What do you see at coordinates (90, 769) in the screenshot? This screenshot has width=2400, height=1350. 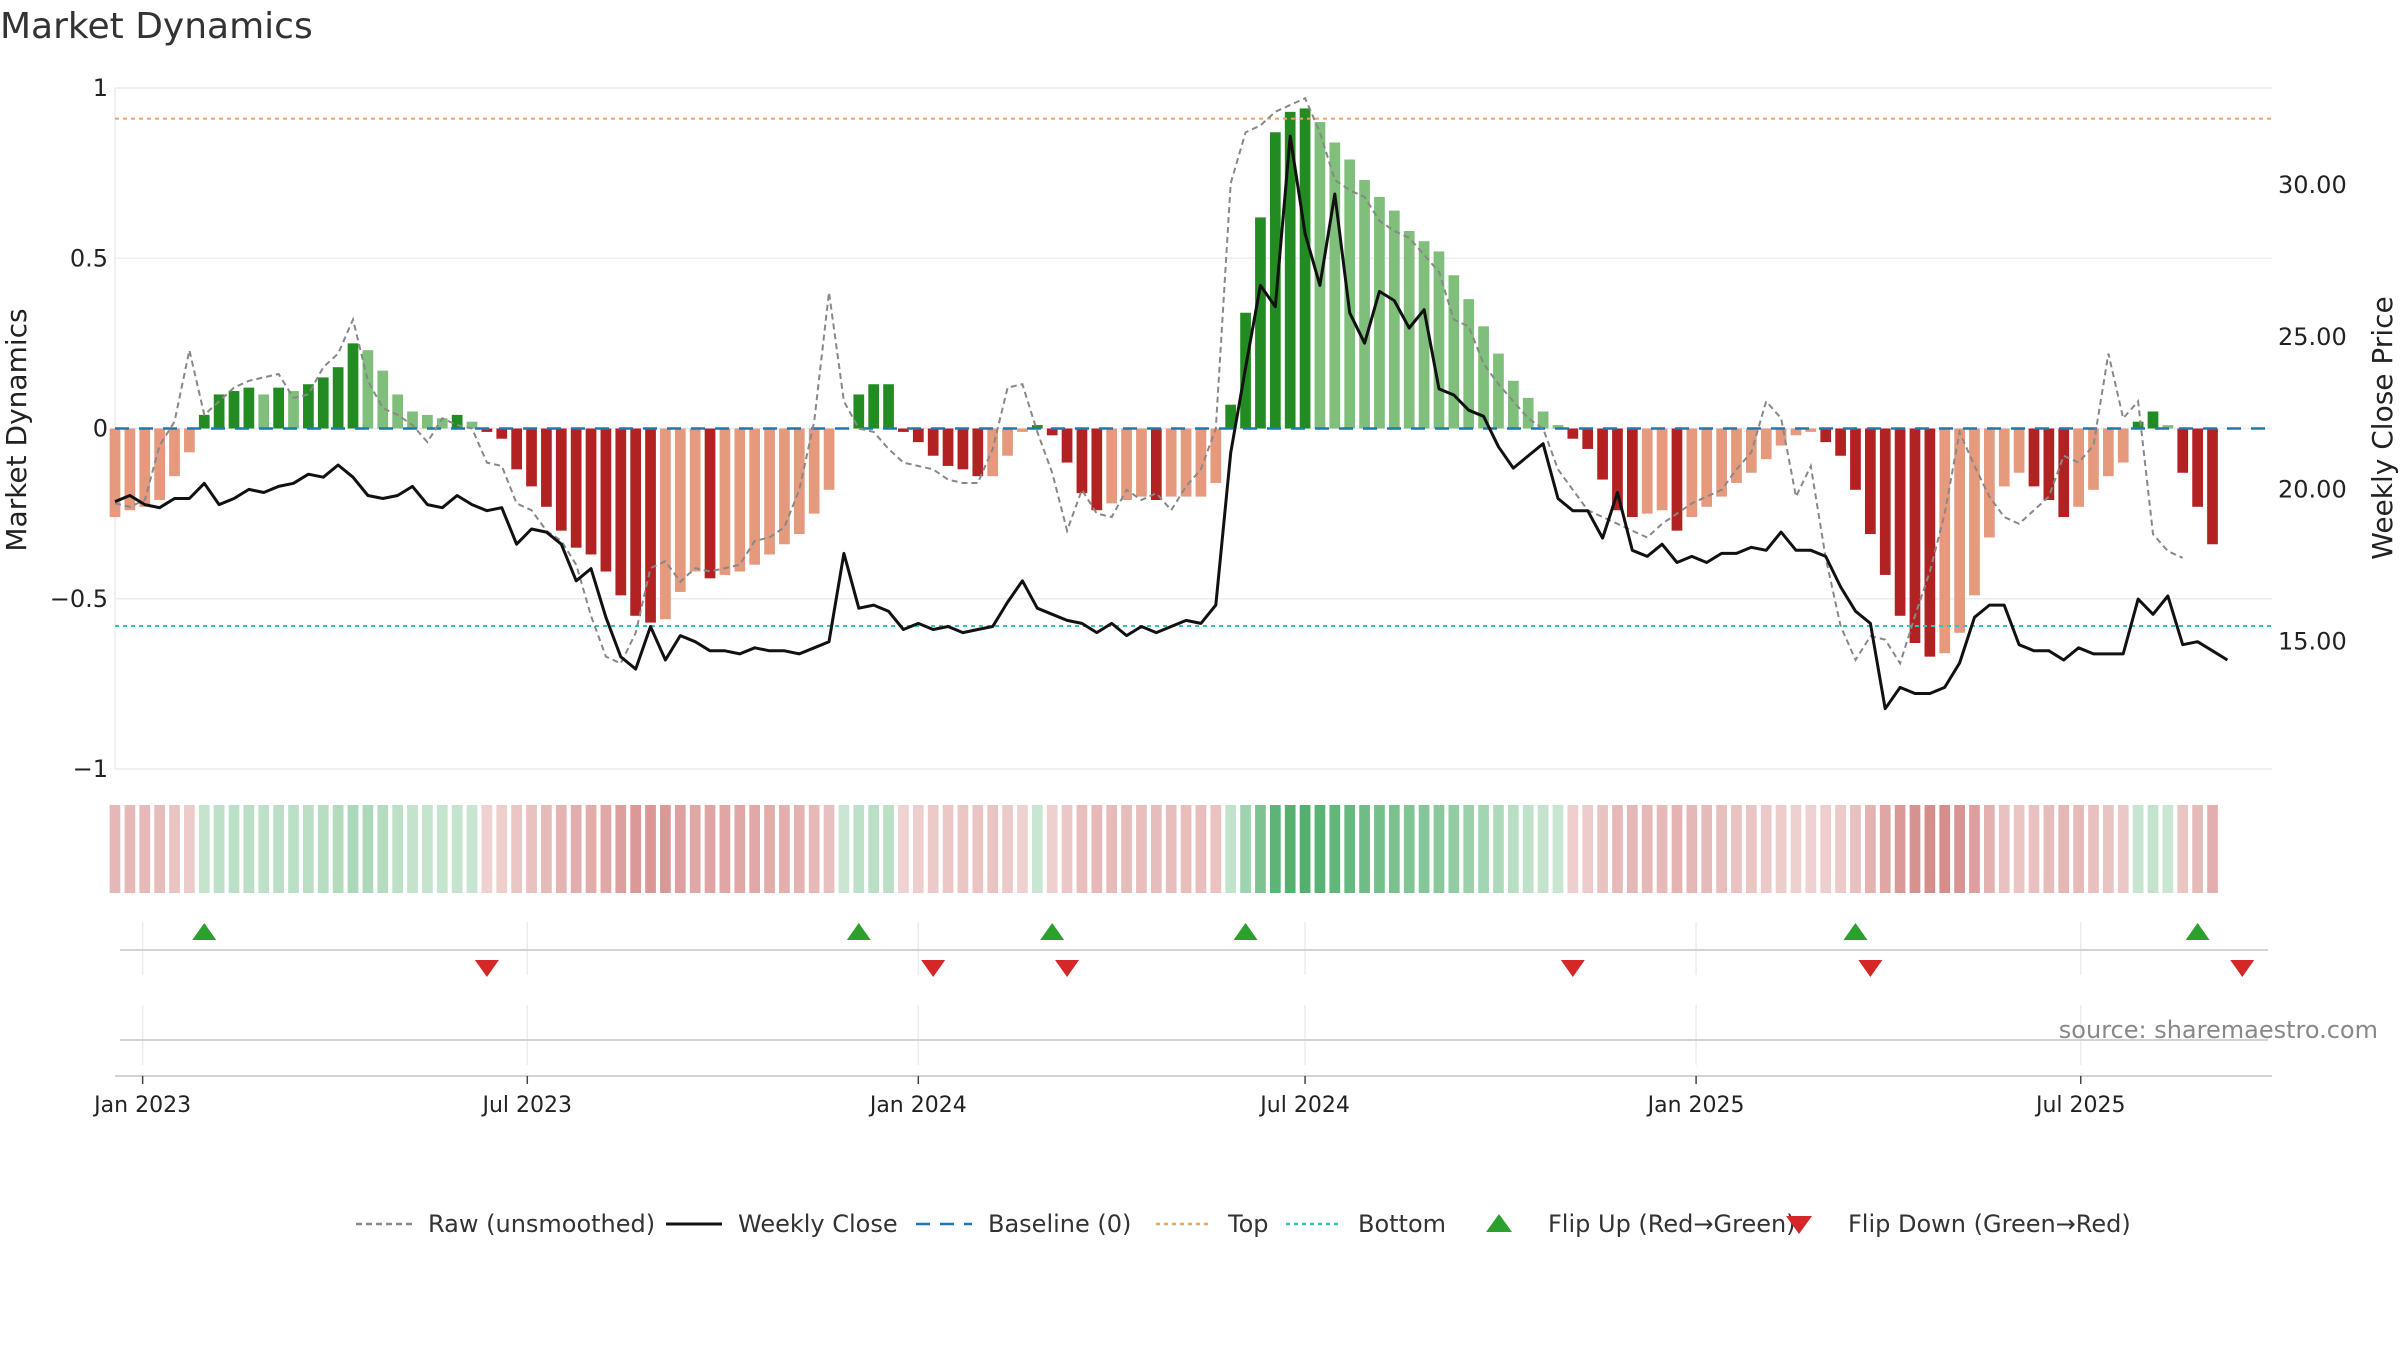 I see `y-tick-label: −1` at bounding box center [90, 769].